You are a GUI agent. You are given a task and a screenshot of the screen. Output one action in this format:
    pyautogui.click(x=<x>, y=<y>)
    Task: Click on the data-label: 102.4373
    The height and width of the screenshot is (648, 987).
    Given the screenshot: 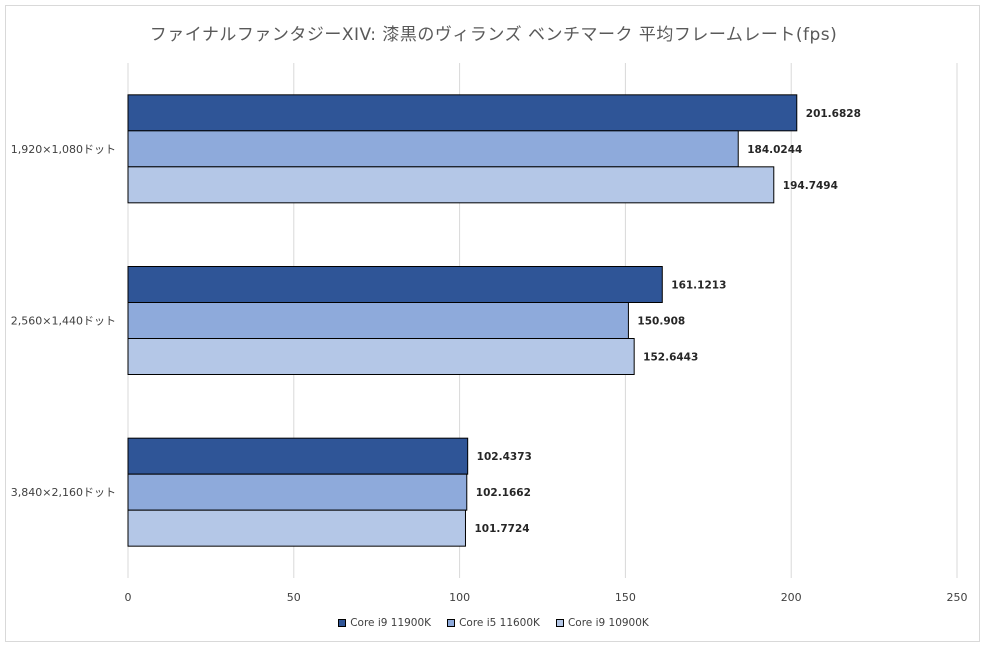 What is the action you would take?
    pyautogui.click(x=504, y=457)
    